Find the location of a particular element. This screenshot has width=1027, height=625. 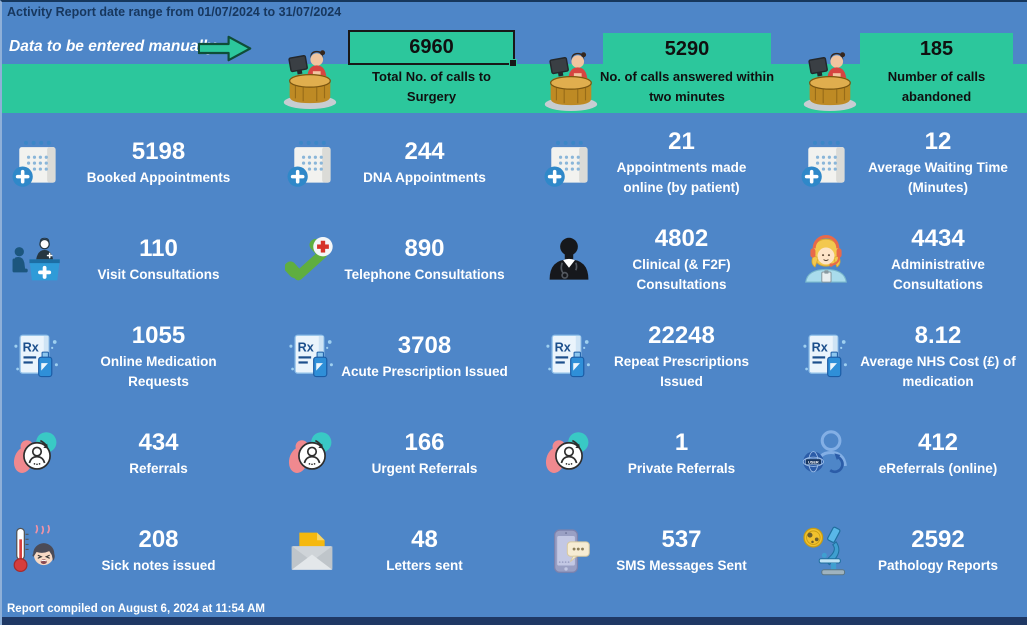

microscope-icon is located at coordinates (826, 552).